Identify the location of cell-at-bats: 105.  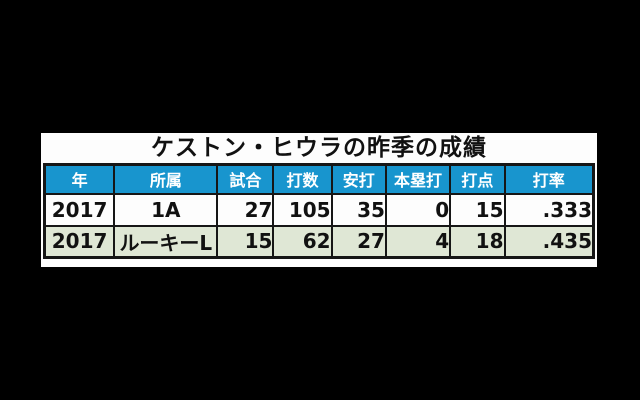
(302, 209).